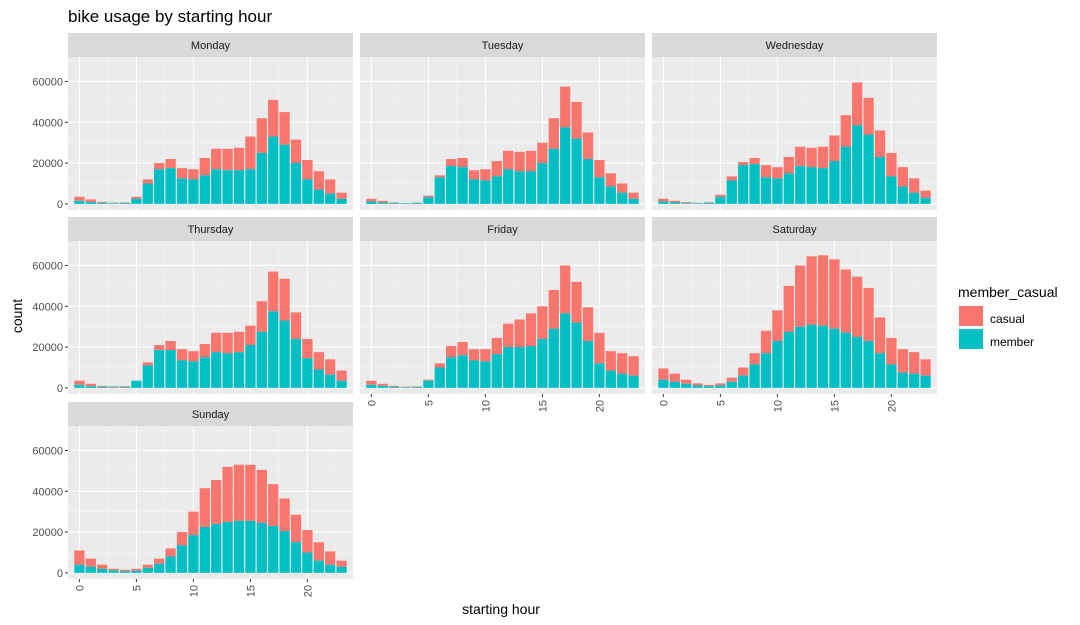 Image resolution: width=1080 pixels, height=625 pixels. I want to click on bar-member-sunday-h5, so click(136, 571).